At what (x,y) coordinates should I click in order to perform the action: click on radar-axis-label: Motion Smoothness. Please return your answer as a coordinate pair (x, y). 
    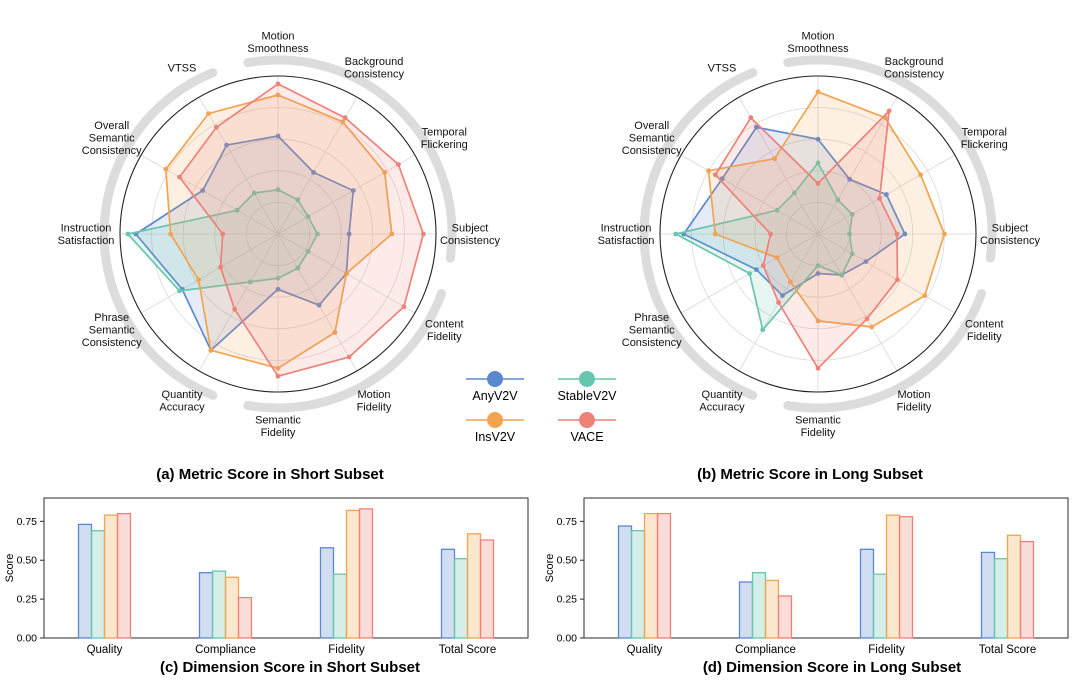
    Looking at the image, I should click on (818, 43).